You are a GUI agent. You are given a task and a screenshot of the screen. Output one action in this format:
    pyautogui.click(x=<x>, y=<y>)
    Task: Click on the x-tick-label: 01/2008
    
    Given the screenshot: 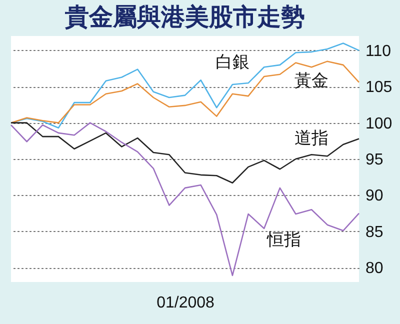 What is the action you would take?
    pyautogui.click(x=185, y=303)
    